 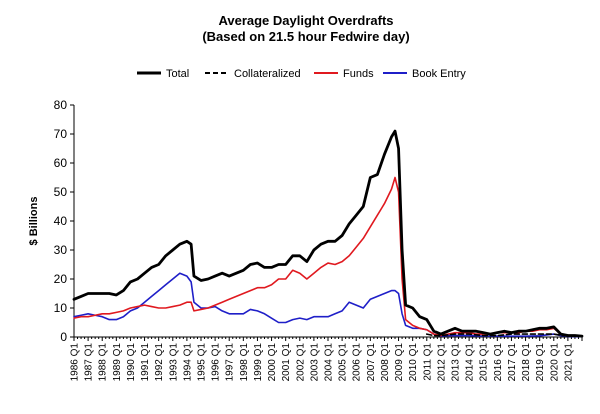 What do you see at coordinates (103, 362) in the screenshot?
I see `x-tick-label: 1988 Q1` at bounding box center [103, 362].